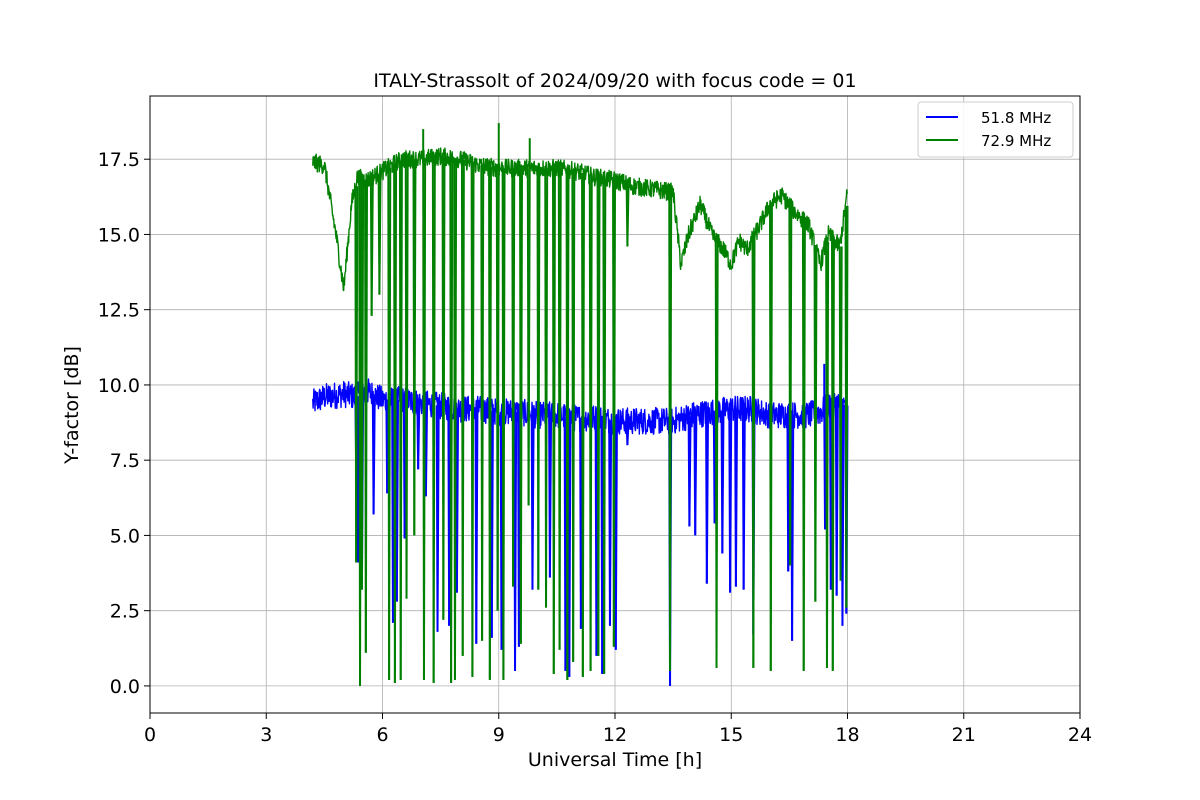  What do you see at coordinates (499, 735) in the screenshot?
I see `x-tick-label: 9` at bounding box center [499, 735].